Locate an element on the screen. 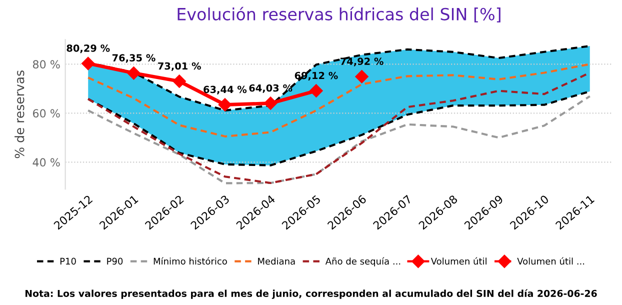 This screenshot has height=305, width=622. y-tick-label: 60 % is located at coordinates (46, 113).